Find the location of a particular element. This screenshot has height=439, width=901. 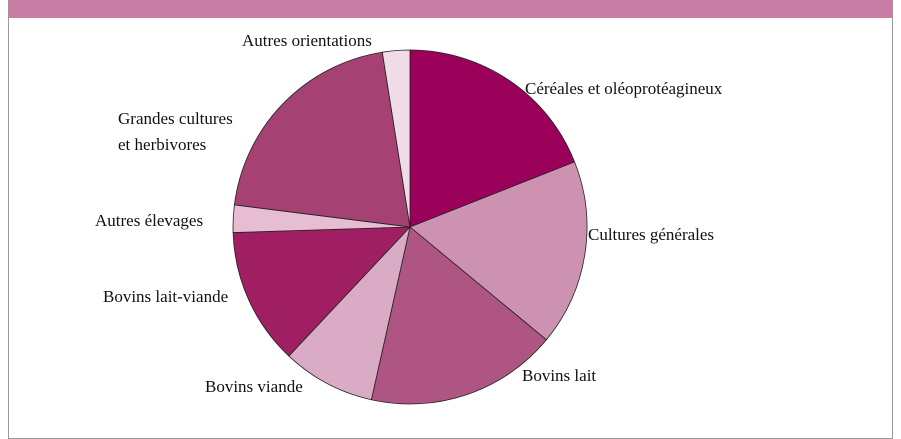

slice-label: Bovins lait-viande is located at coordinates (165, 296).